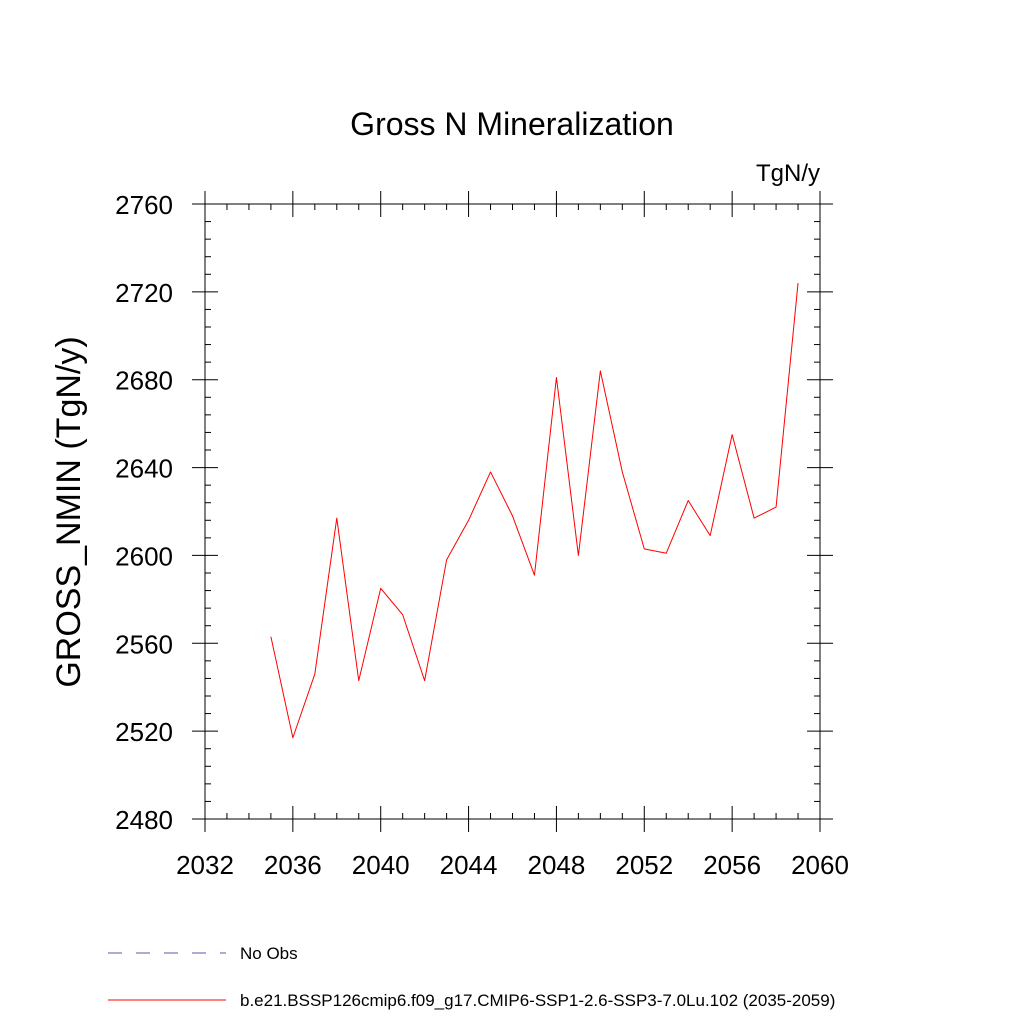 This screenshot has width=1024, height=1024. What do you see at coordinates (269, 953) in the screenshot?
I see `legend-label-no-obs: No Obs` at bounding box center [269, 953].